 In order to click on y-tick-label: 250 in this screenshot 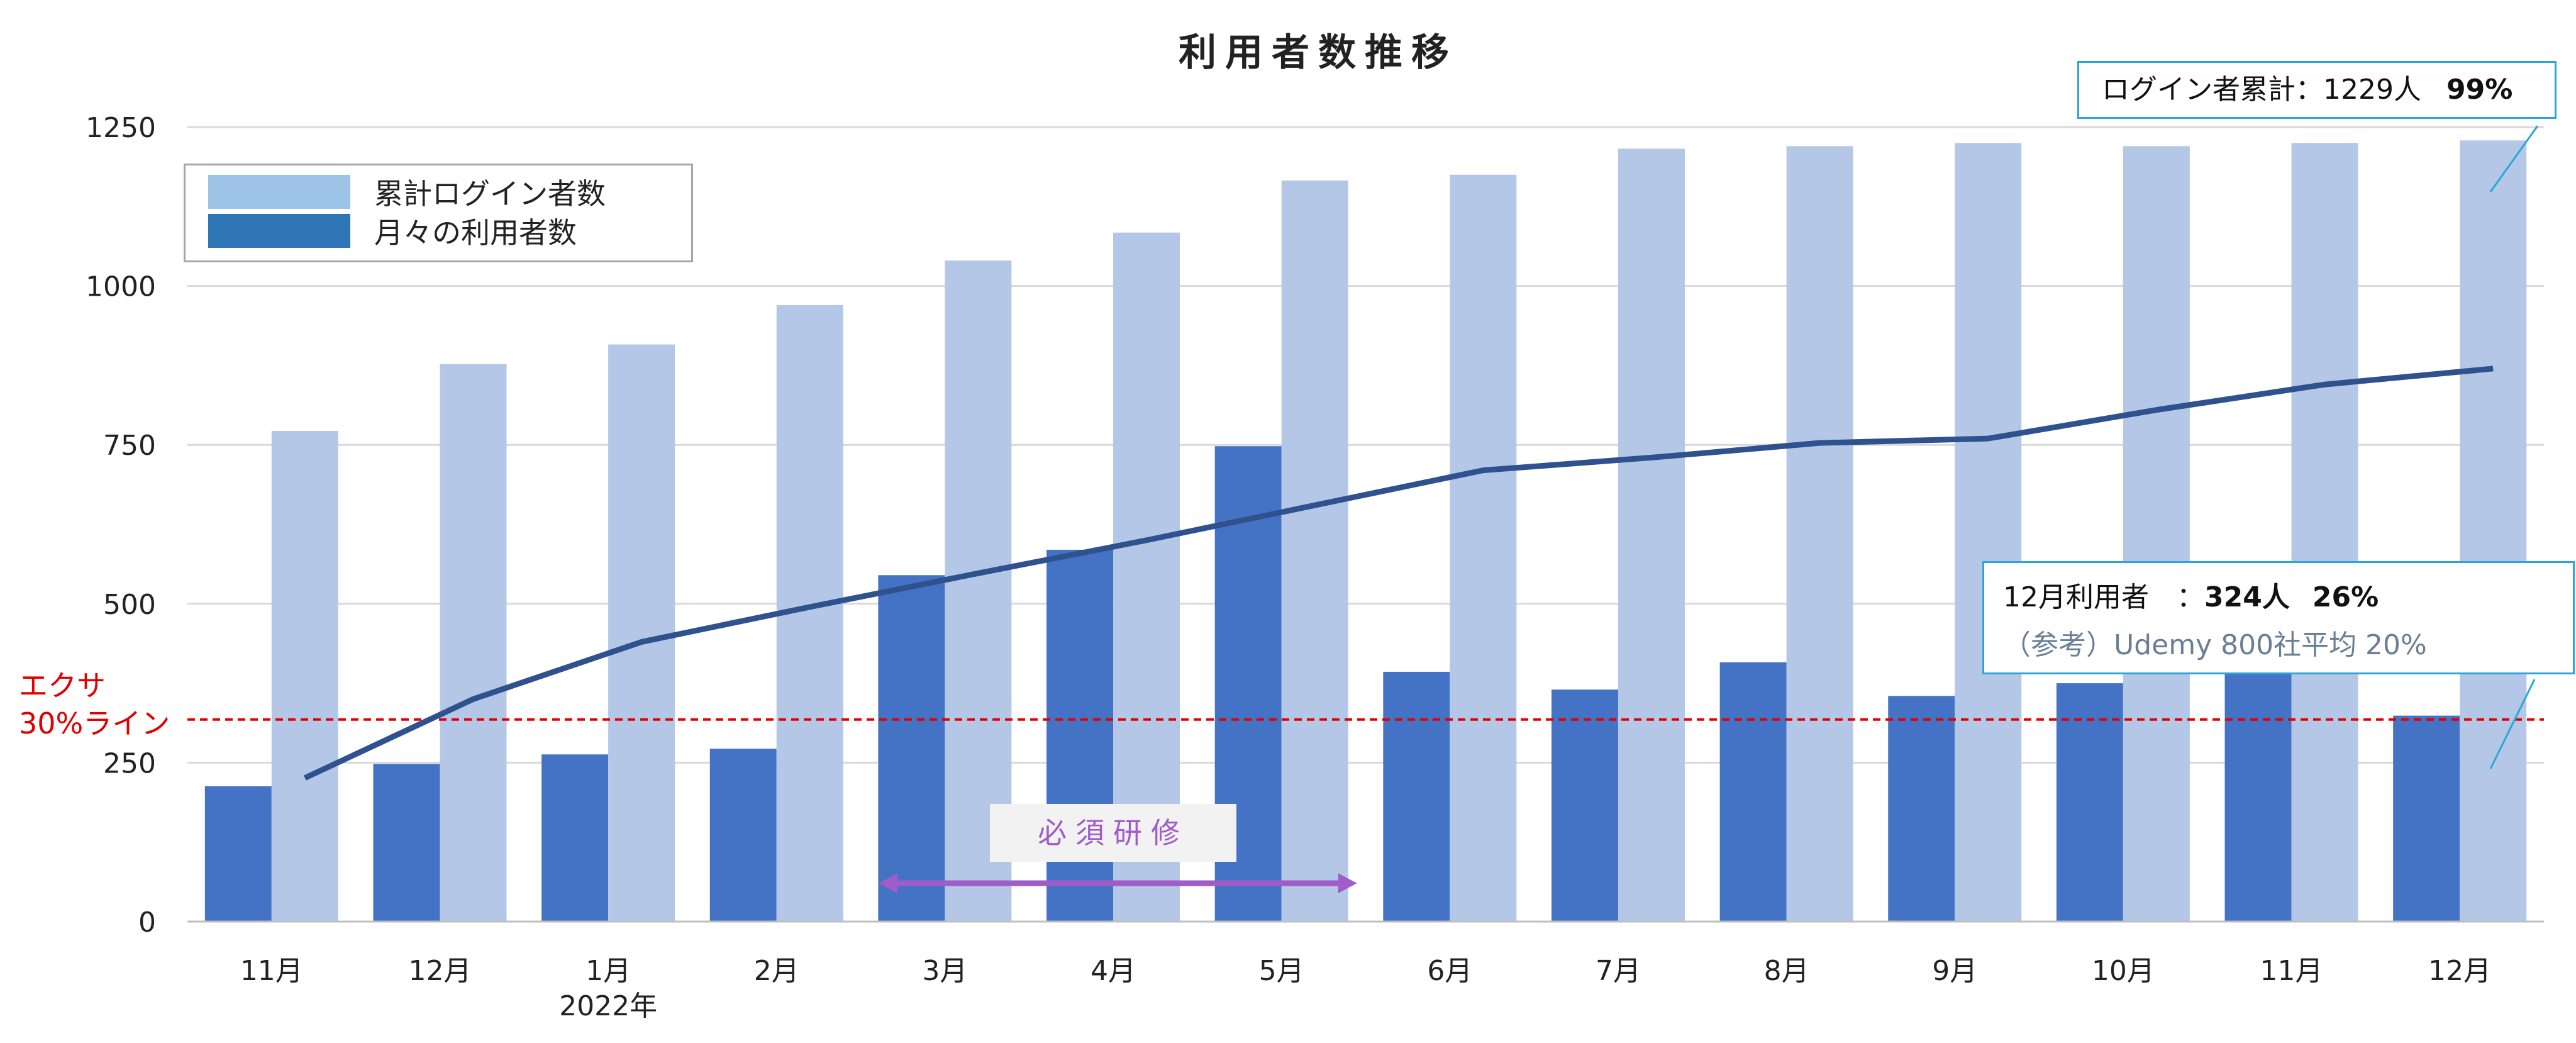, I will do `click(129, 763)`.